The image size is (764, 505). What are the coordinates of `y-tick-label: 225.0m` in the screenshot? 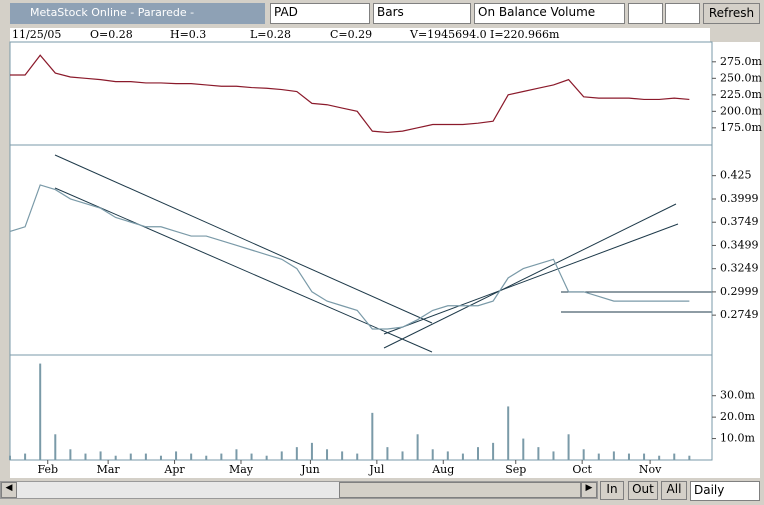 It's located at (741, 94).